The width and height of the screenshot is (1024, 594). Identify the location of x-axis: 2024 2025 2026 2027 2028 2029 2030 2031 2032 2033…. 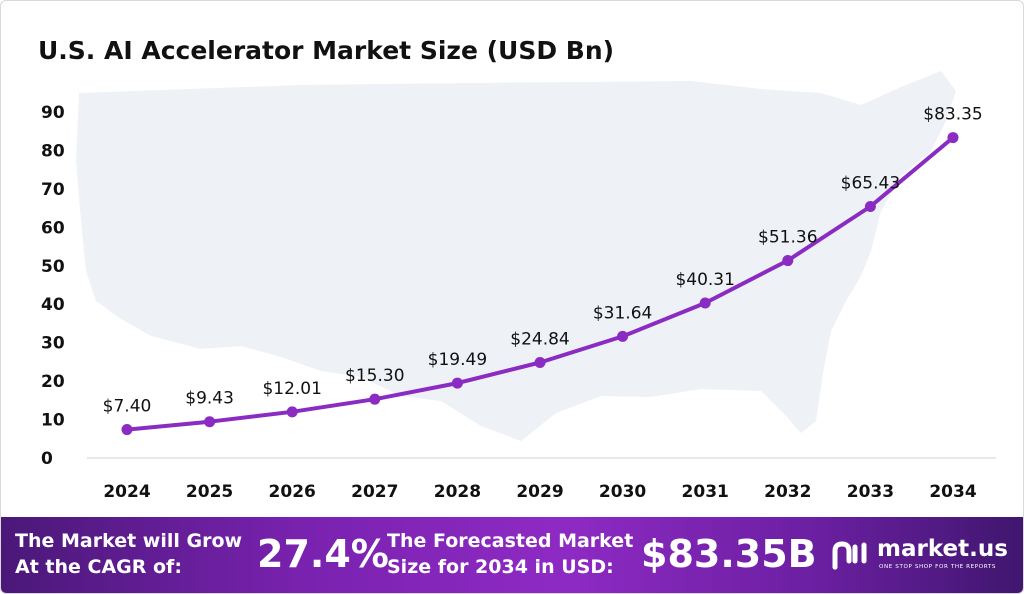
(539, 492).